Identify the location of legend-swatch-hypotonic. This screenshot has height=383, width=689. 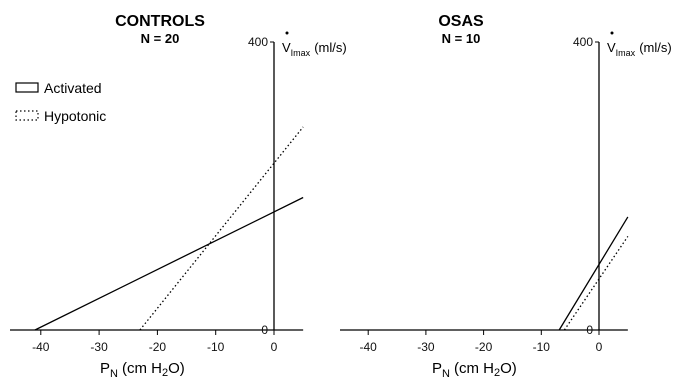
(27, 115).